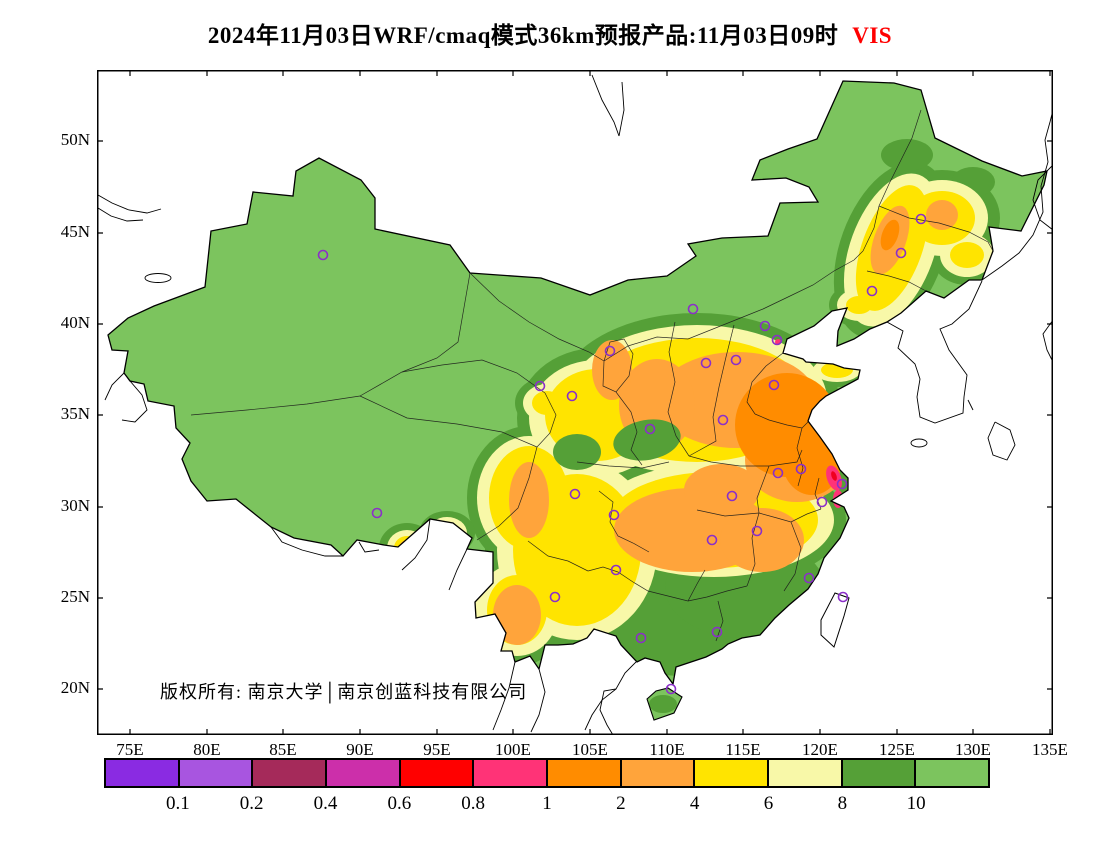  Describe the element at coordinates (177, 803) in the screenshot. I see `colorbar-label: 0.1` at that location.